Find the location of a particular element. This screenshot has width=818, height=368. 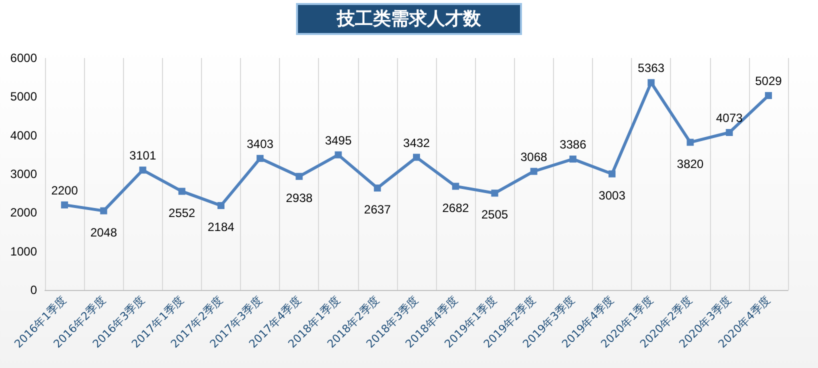

y-tick-label: 4000 is located at coordinates (24, 135).